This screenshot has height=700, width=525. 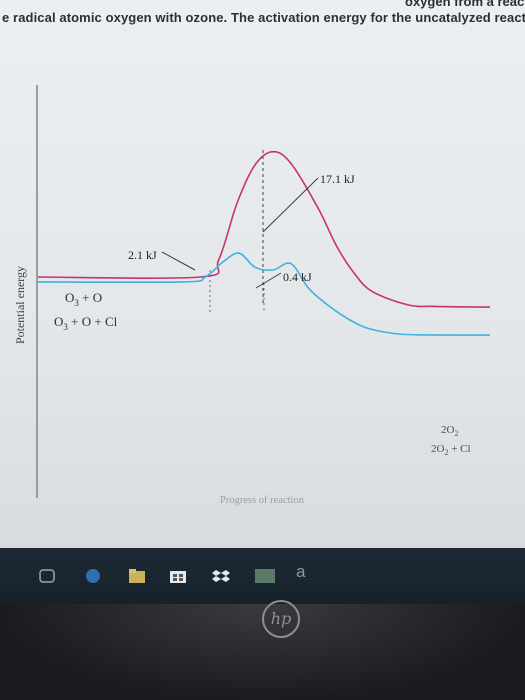 What do you see at coordinates (47, 576) in the screenshot?
I see `task-view-icon` at bounding box center [47, 576].